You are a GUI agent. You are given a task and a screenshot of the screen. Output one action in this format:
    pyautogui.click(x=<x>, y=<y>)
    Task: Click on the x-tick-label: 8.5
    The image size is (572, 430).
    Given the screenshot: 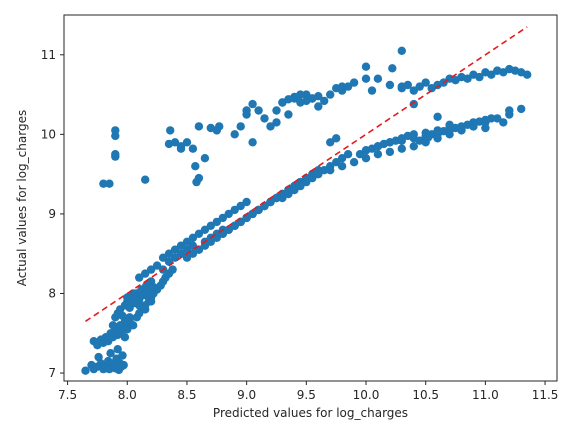 What is the action you would take?
    pyautogui.click(x=186, y=395)
    